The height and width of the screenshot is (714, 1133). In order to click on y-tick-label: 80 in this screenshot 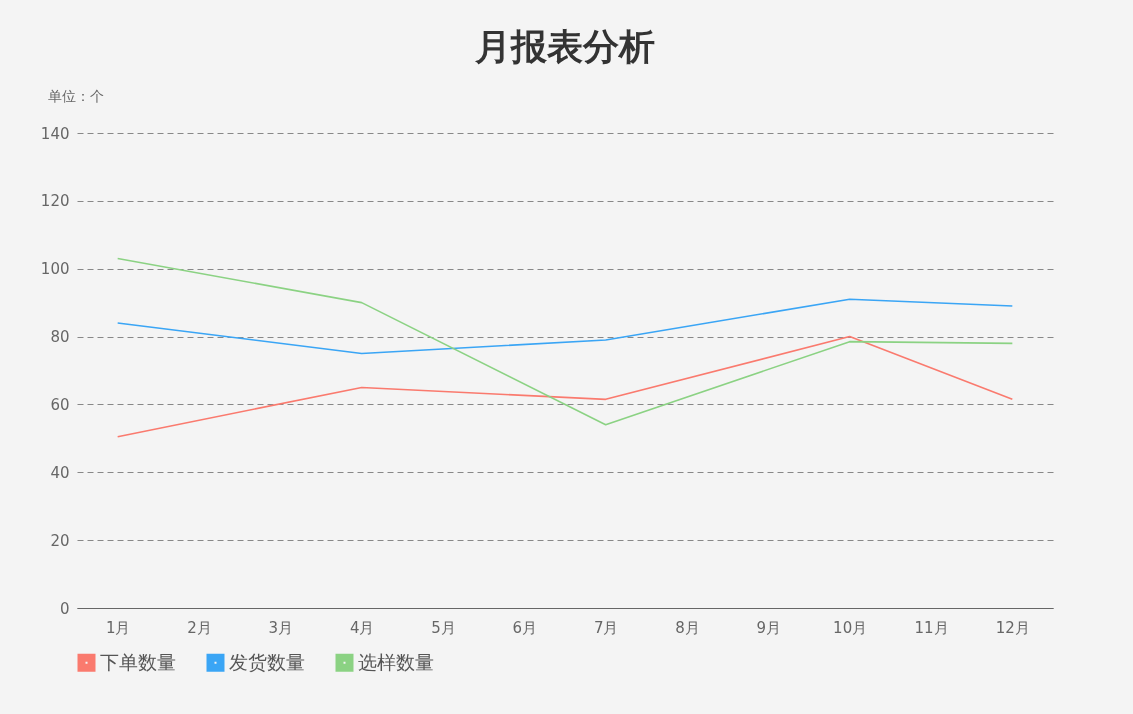, I will do `click(60, 337)`.